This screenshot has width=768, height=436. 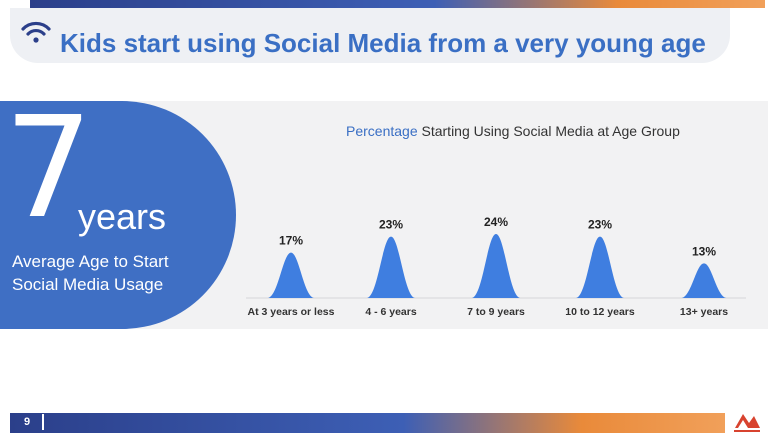 I want to click on chart-category-label: 7 to 9 years, so click(x=496, y=312).